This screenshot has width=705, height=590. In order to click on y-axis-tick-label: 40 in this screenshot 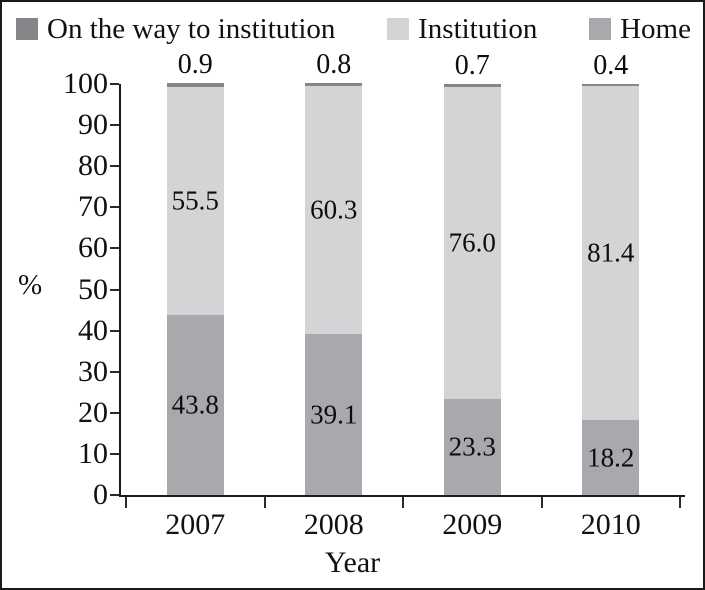, I will do `click(93, 330)`.